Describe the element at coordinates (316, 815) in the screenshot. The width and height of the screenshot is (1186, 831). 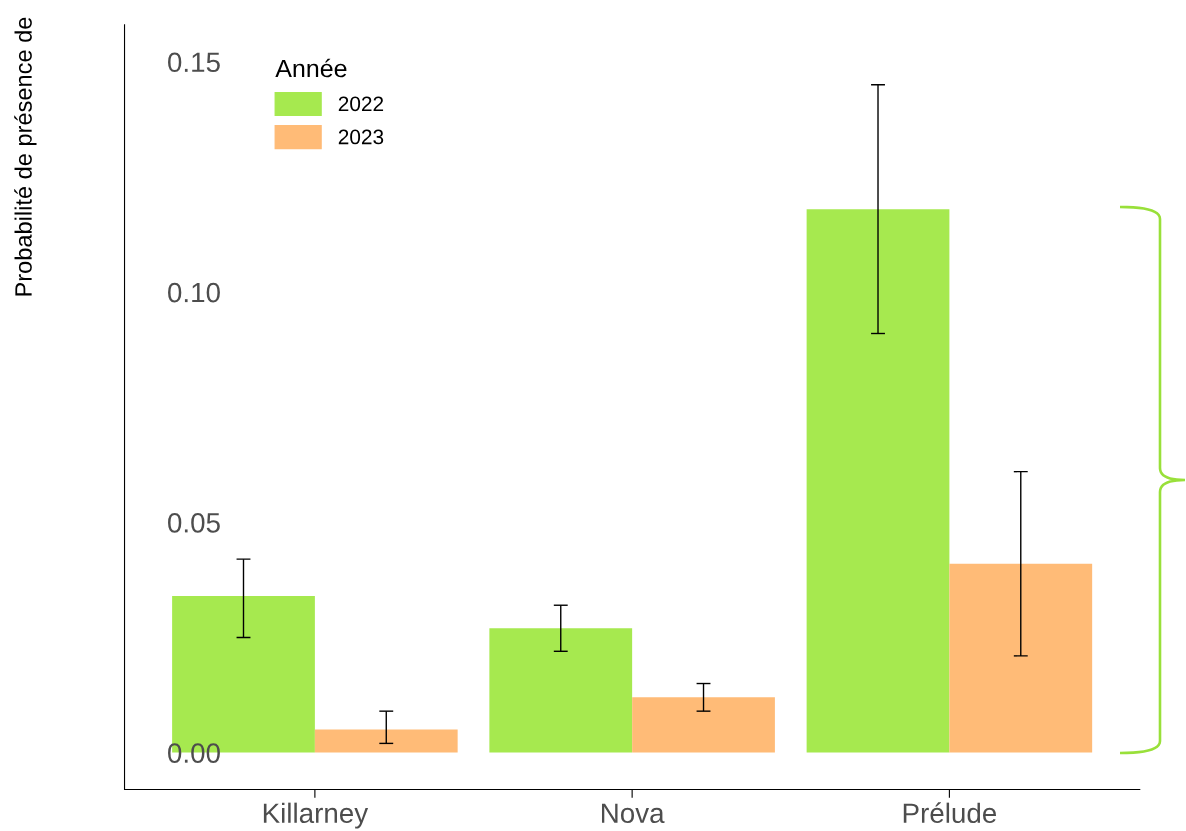
I see `x-tick-label: Killarney` at that location.